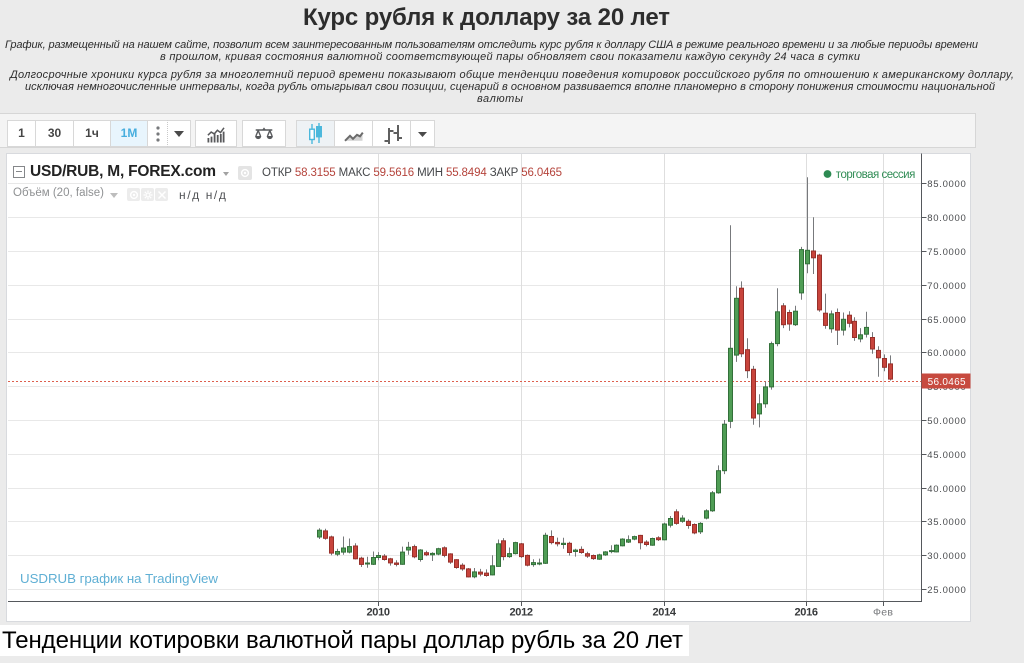 The height and width of the screenshot is (663, 1024). Describe the element at coordinates (946, 286) in the screenshot. I see `svg-text: 70.0000` at that location.